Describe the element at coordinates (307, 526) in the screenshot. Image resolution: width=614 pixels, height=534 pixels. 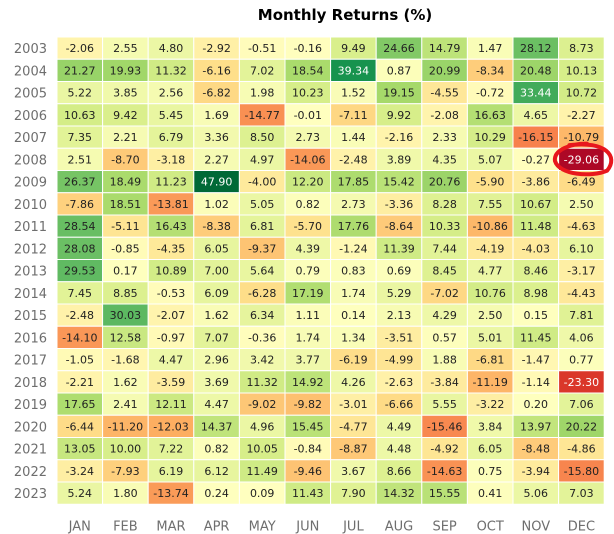
I see `x-tick-label: JUN` at that location.